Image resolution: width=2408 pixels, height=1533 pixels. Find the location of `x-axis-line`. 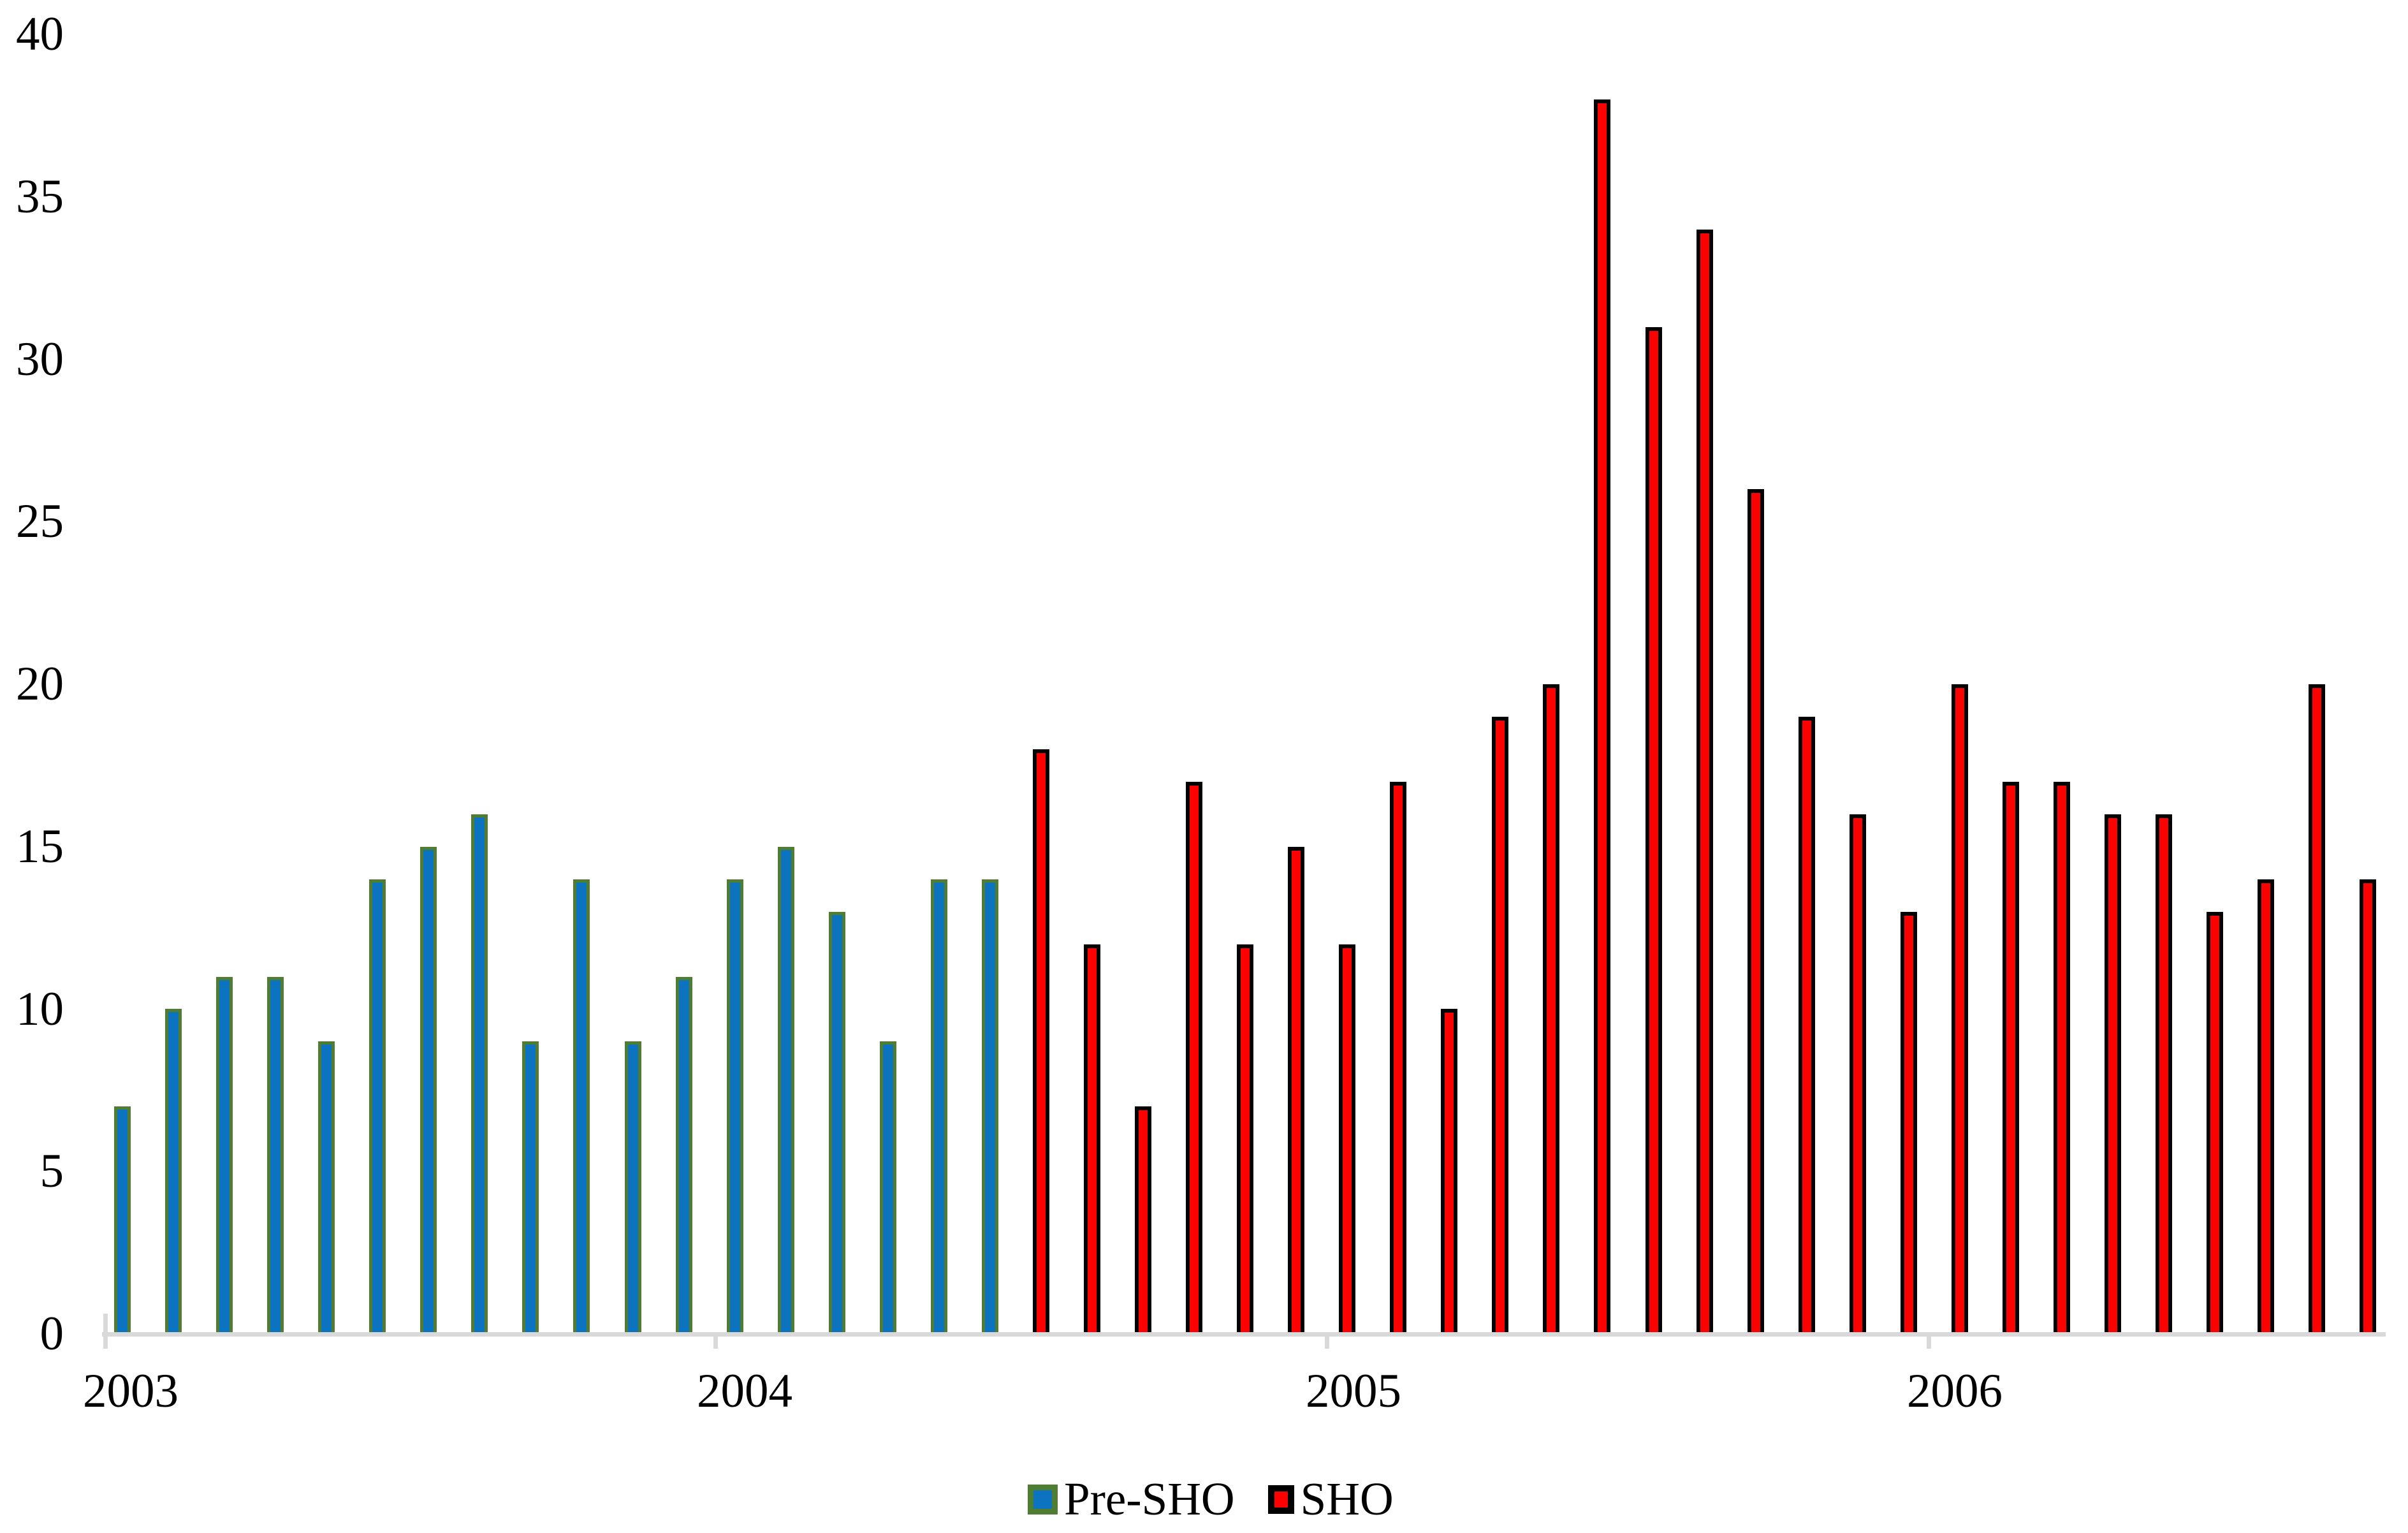

x-axis-line is located at coordinates (1244, 1334).